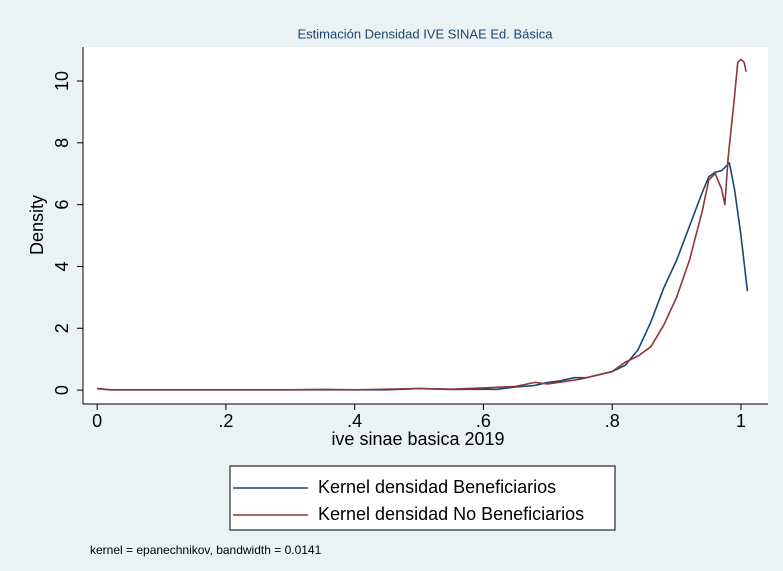 This screenshot has height=571, width=783. I want to click on x-tick-label: .8, so click(612, 421).